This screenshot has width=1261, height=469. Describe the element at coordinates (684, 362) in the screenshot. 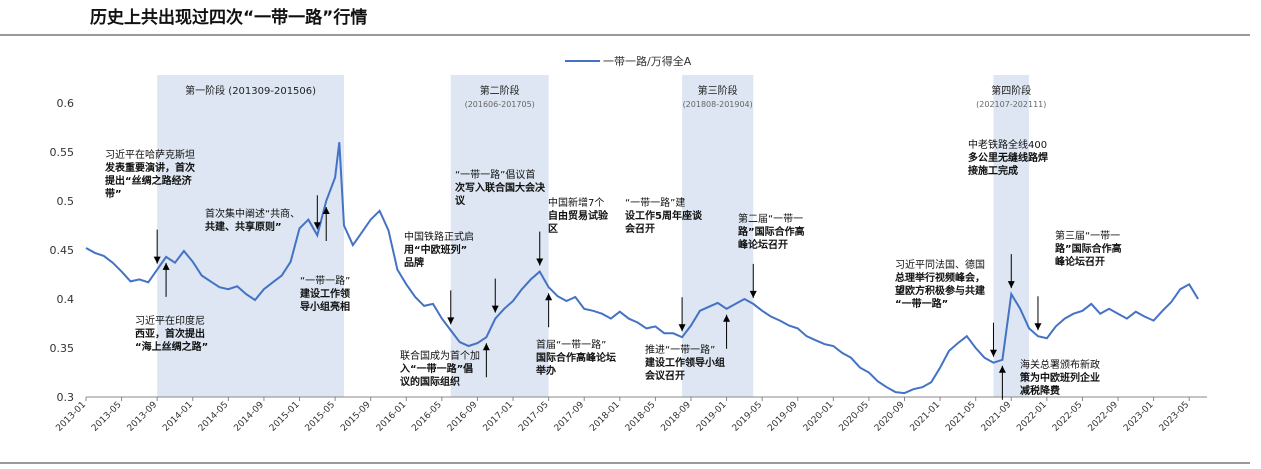

I see `annotation-text: 建设工作领导小组` at that location.